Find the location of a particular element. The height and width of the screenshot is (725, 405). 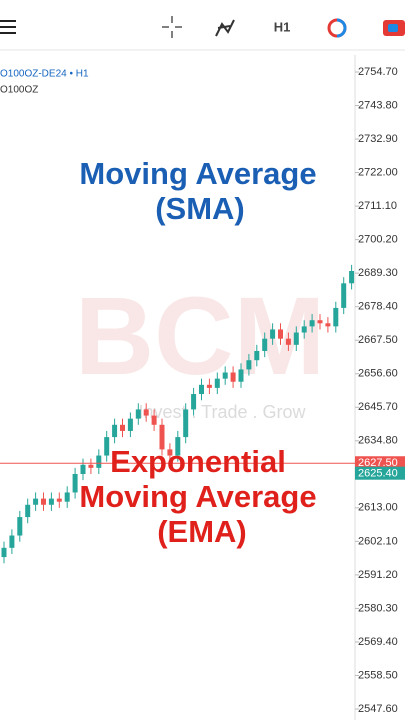

watermark: BCM is located at coordinates (200, 336).